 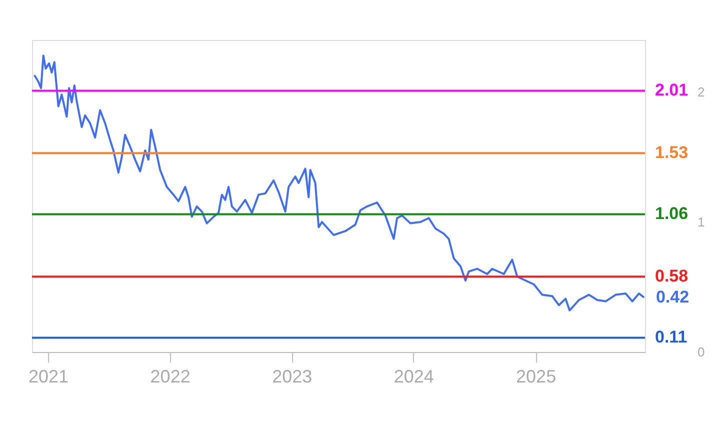 What do you see at coordinates (701, 352) in the screenshot?
I see `y-tick-label: 0` at bounding box center [701, 352].